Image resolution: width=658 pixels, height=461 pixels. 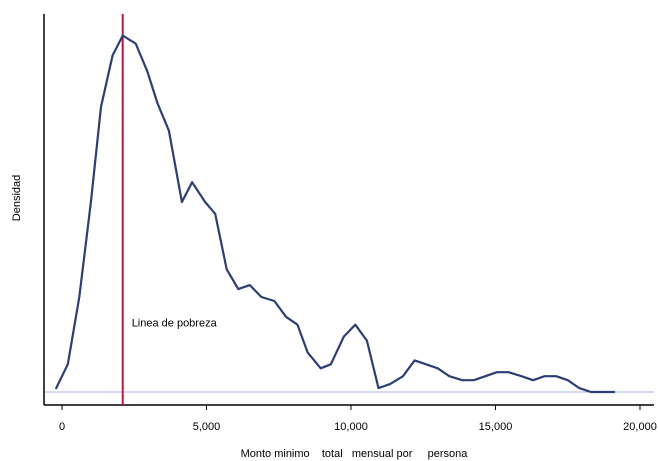 What do you see at coordinates (175, 324) in the screenshot?
I see `poverty-line-label: Linea de pobreza` at bounding box center [175, 324].